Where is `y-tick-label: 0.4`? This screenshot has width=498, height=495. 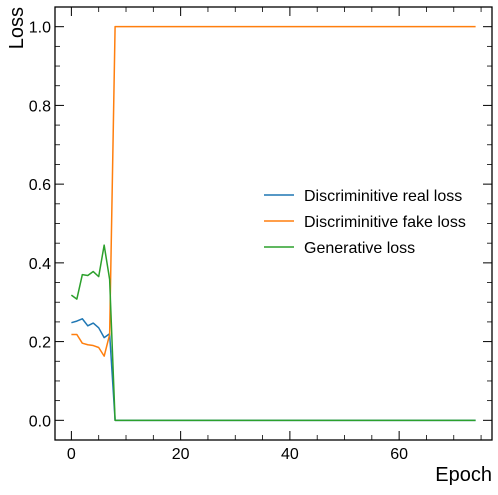 y-tick-label: 0.4 is located at coordinates (40, 264).